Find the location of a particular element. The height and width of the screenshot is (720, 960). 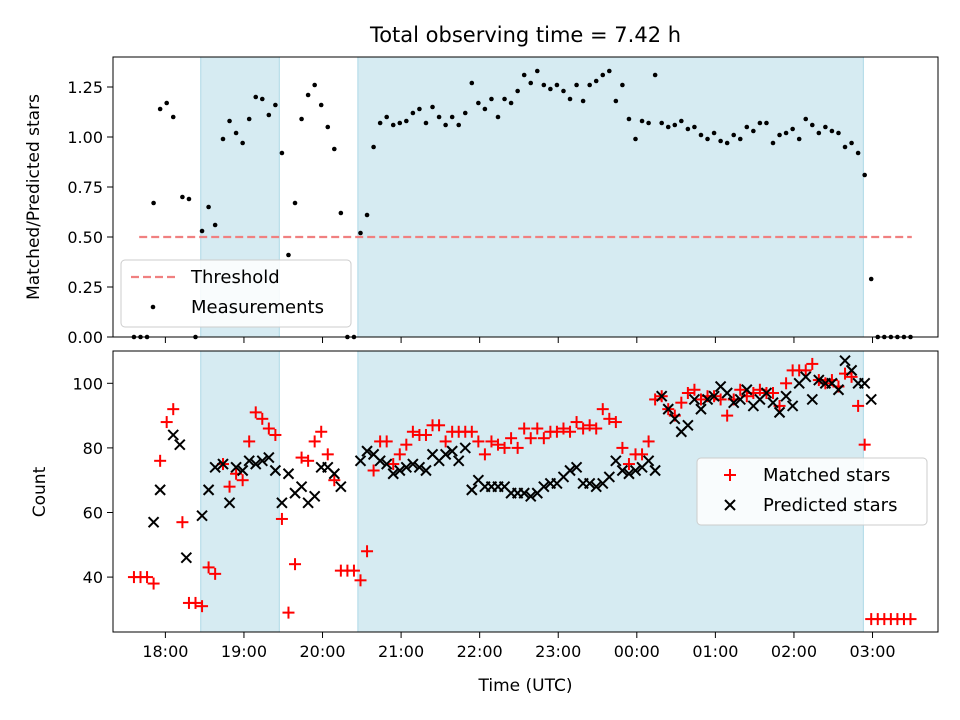

bottom-xtick-label-8: 02:00 is located at coordinates (794, 651).